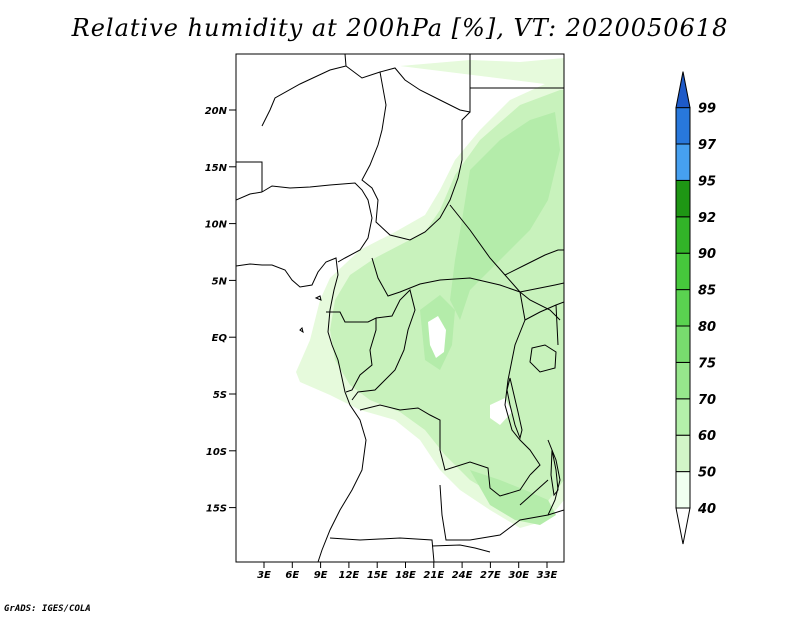  I want to click on lake-malawi, so click(554, 473).